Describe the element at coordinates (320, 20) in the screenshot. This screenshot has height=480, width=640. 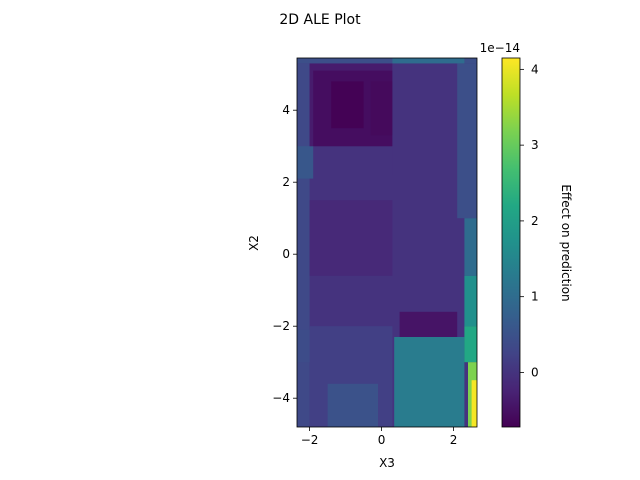
I see `chart-title: 2D ALE Plot` at that location.